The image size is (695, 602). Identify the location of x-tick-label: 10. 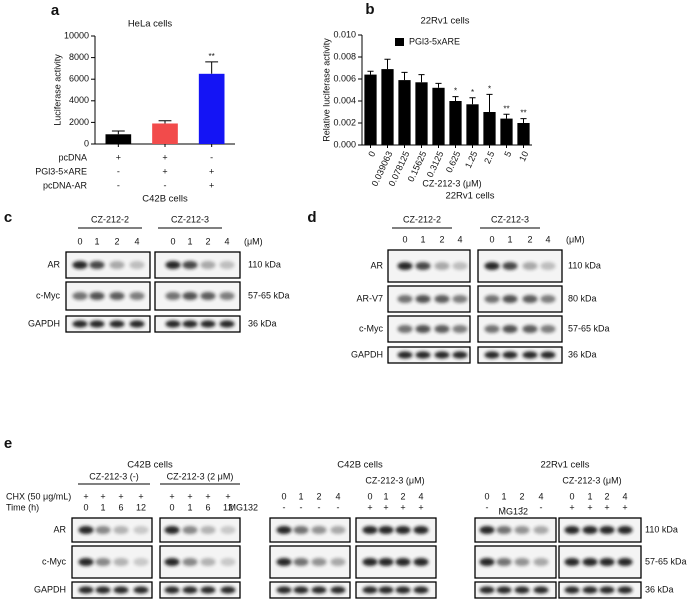
(523, 156).